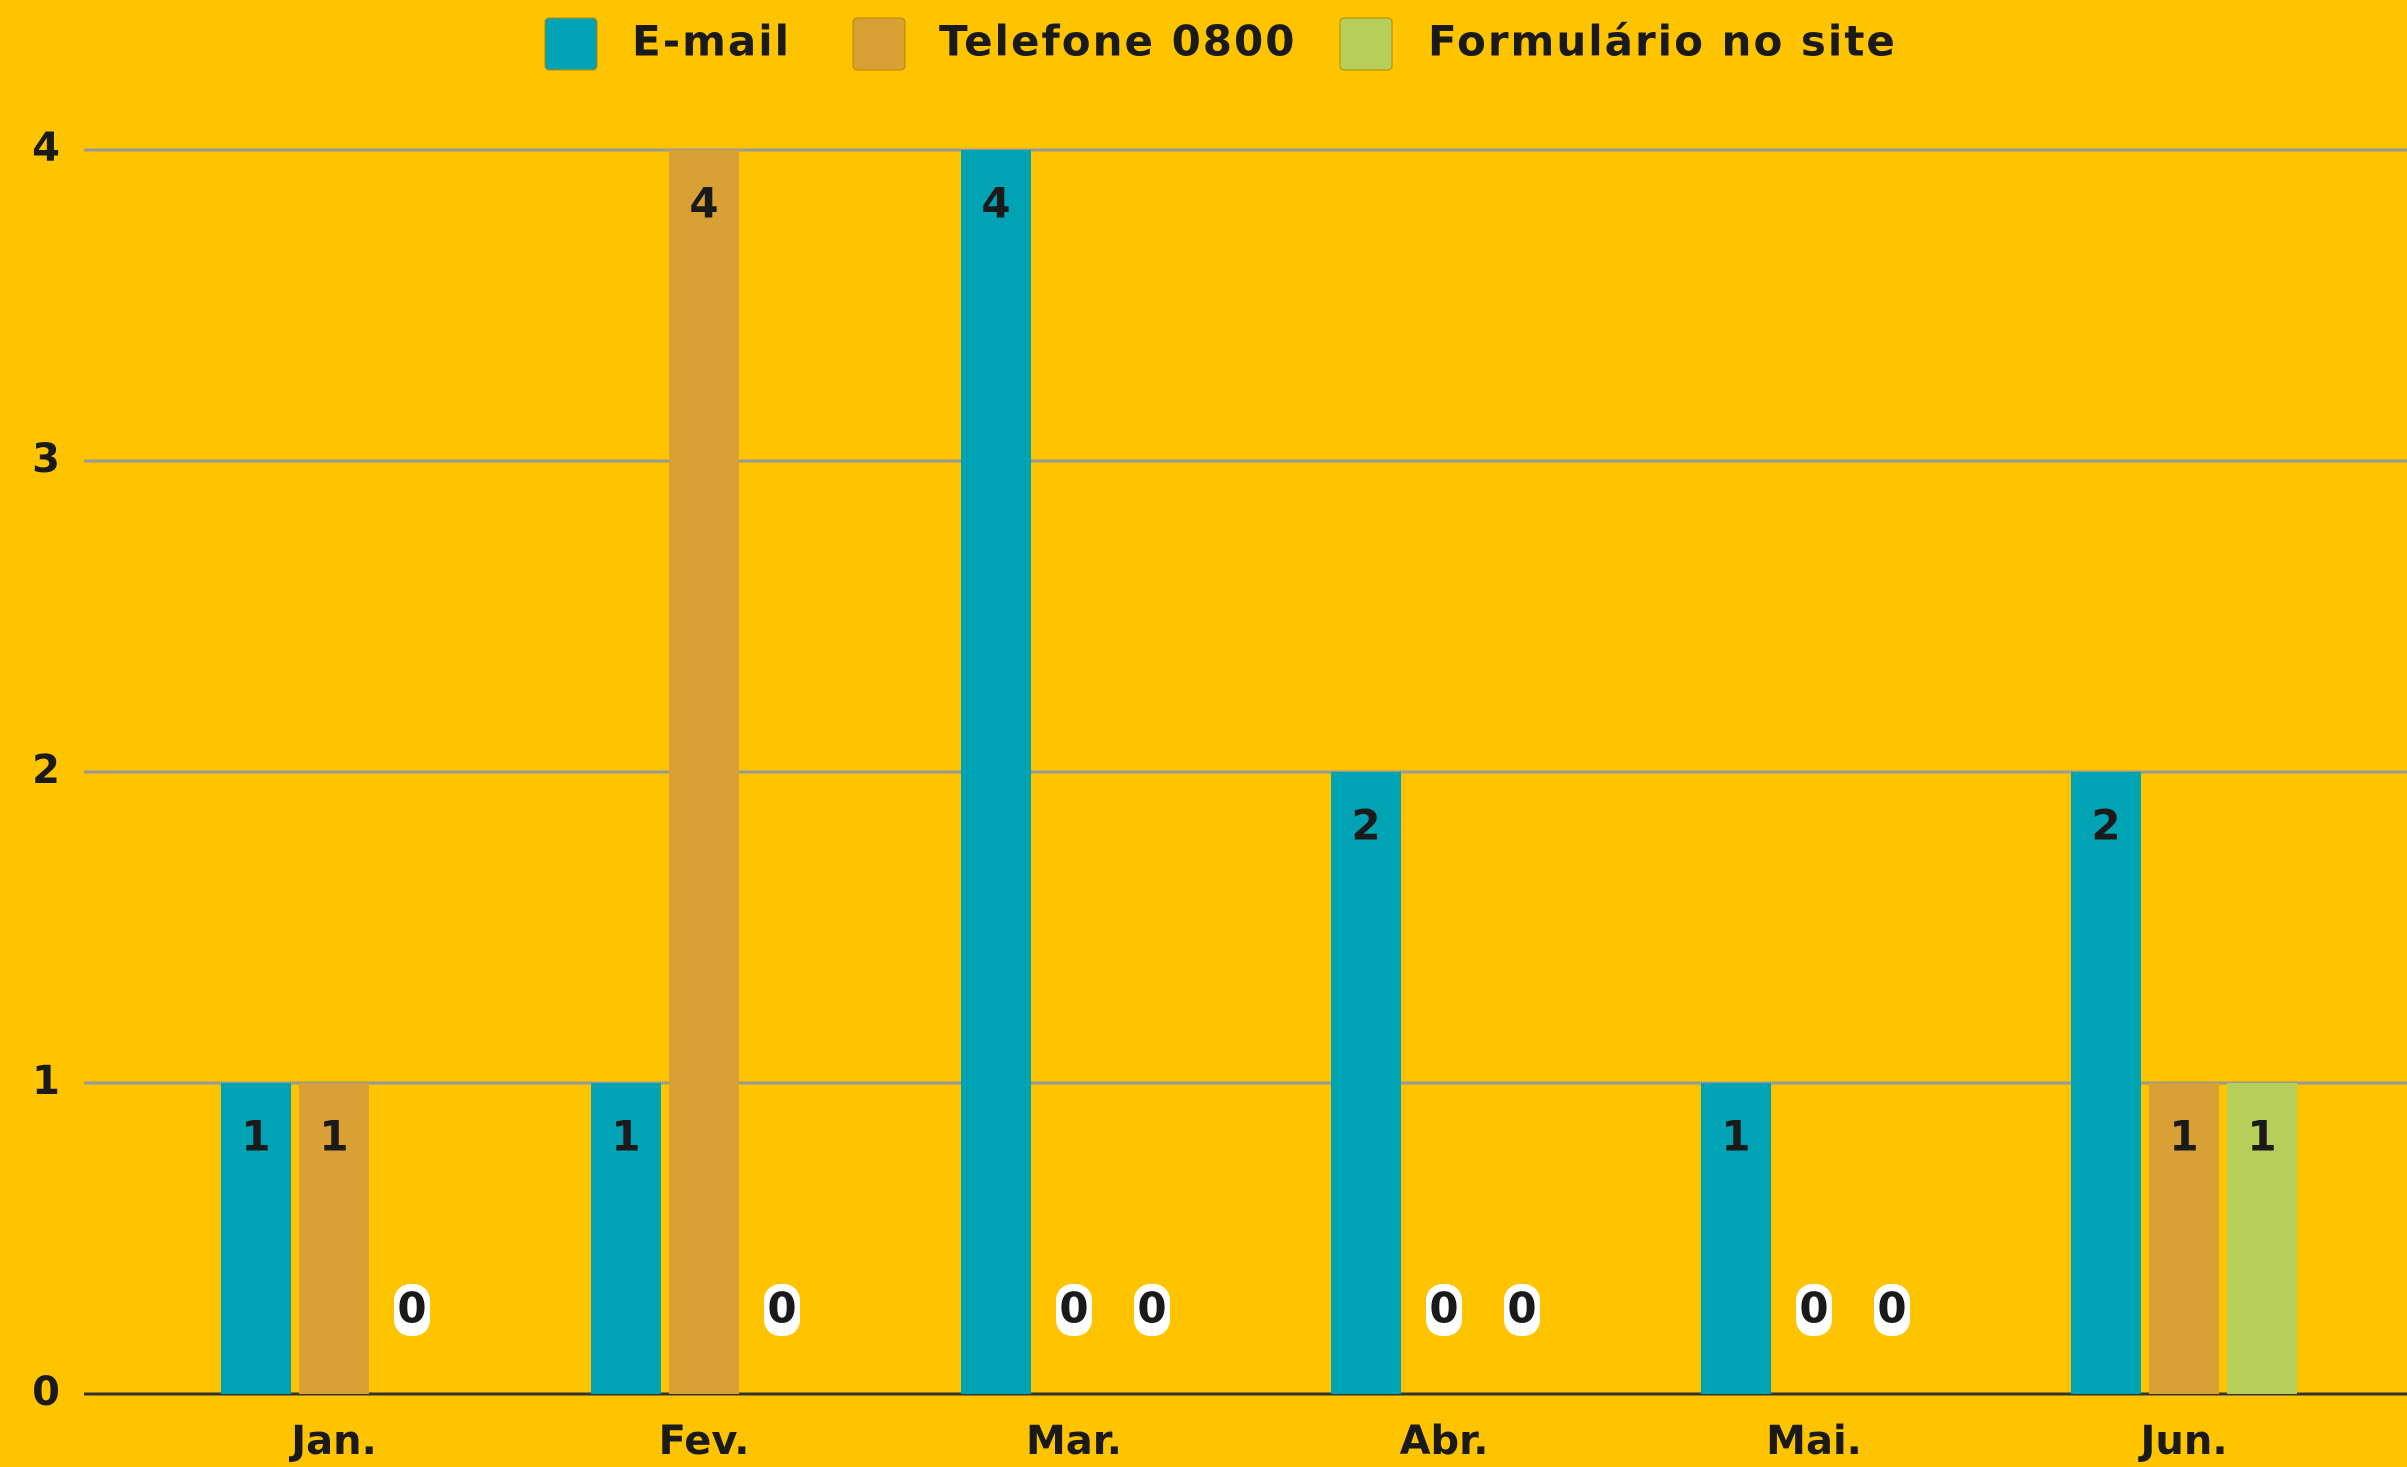 Image resolution: width=2407 pixels, height=1467 pixels. What do you see at coordinates (2182, 1441) in the screenshot?
I see `x-tick-label: Jun.` at bounding box center [2182, 1441].